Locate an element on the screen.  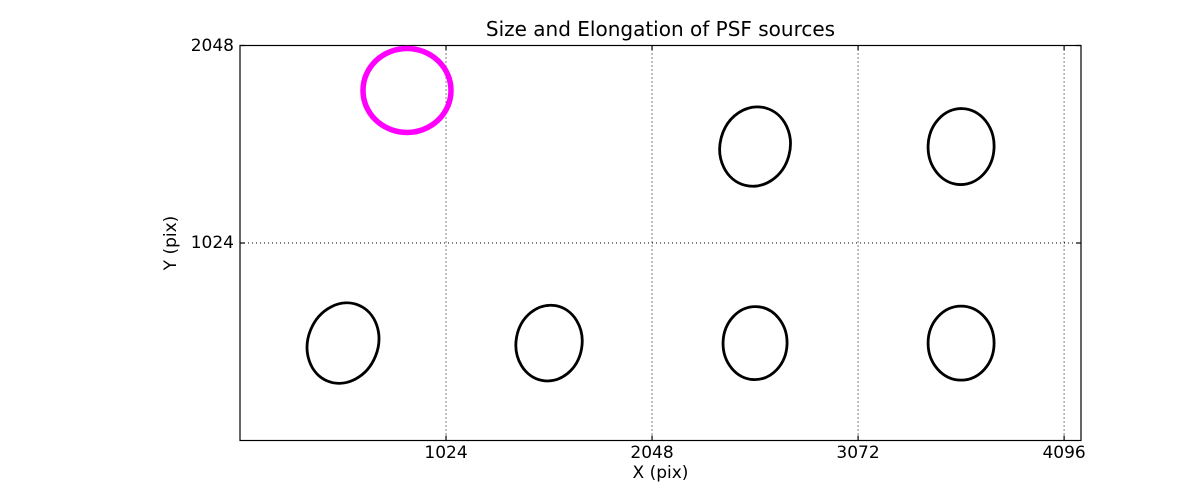
chart-title: Size and Elongation of PSF sources is located at coordinates (660, 29).